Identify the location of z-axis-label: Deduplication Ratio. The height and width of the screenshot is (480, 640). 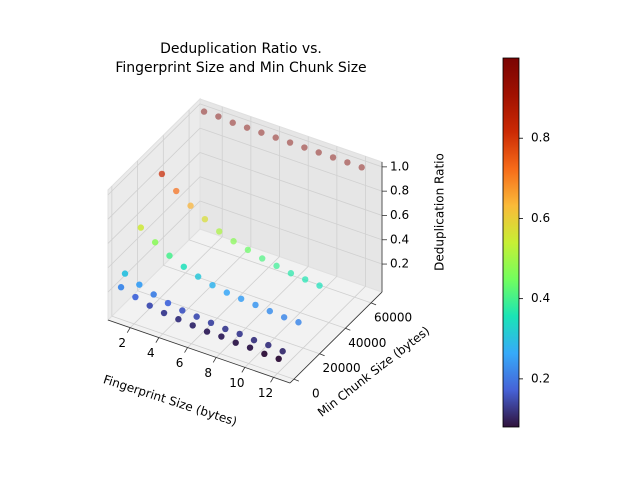
(440, 212).